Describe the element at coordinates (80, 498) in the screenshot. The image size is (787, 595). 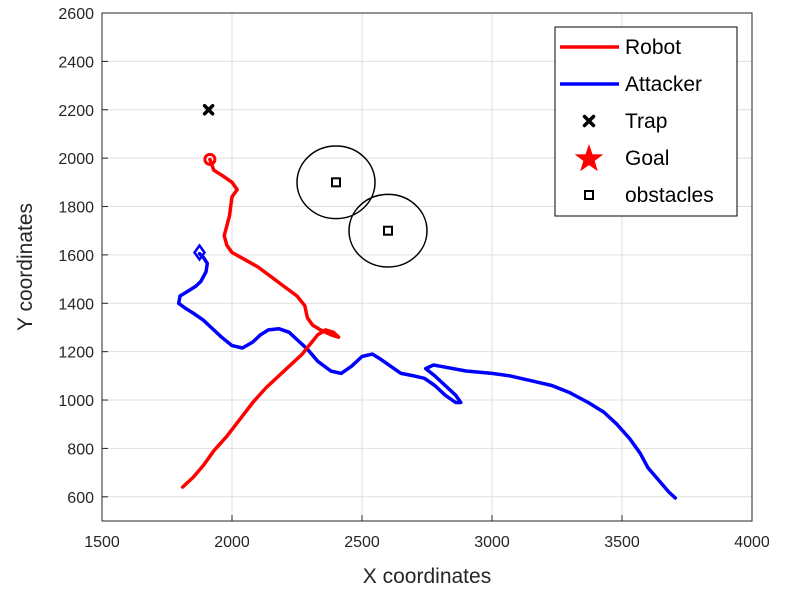
I see `y-tick-label: 600` at that location.